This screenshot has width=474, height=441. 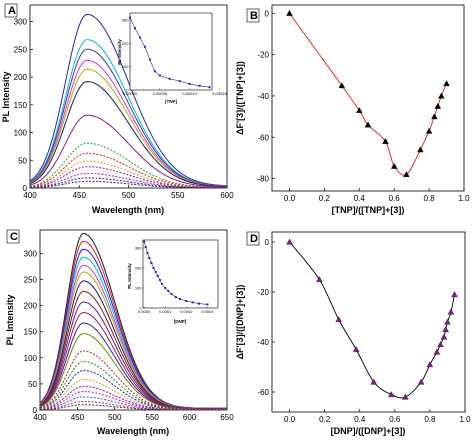 I want to click on panel-c-inset-series, so click(x=176, y=273).